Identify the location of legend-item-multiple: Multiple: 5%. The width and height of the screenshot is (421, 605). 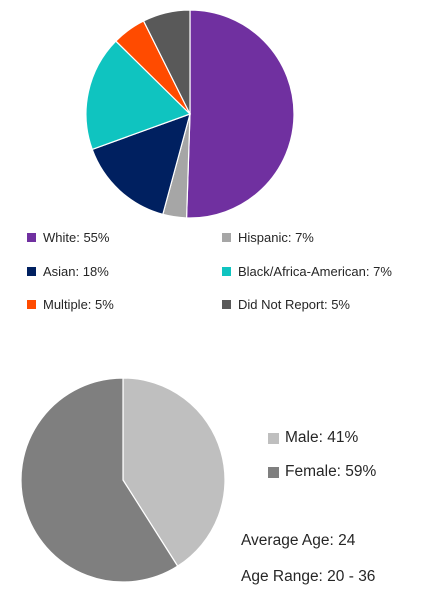
(70, 304).